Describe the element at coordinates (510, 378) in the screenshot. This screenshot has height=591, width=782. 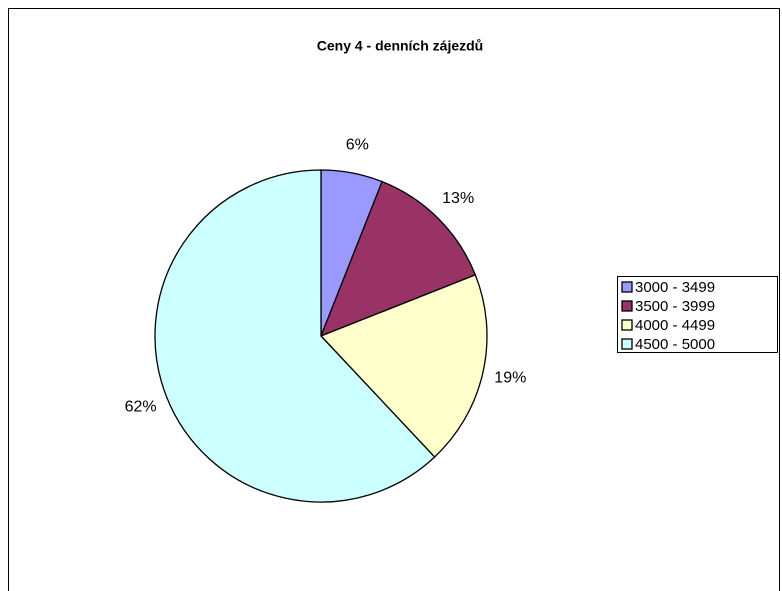
I see `data-label: 19%` at that location.